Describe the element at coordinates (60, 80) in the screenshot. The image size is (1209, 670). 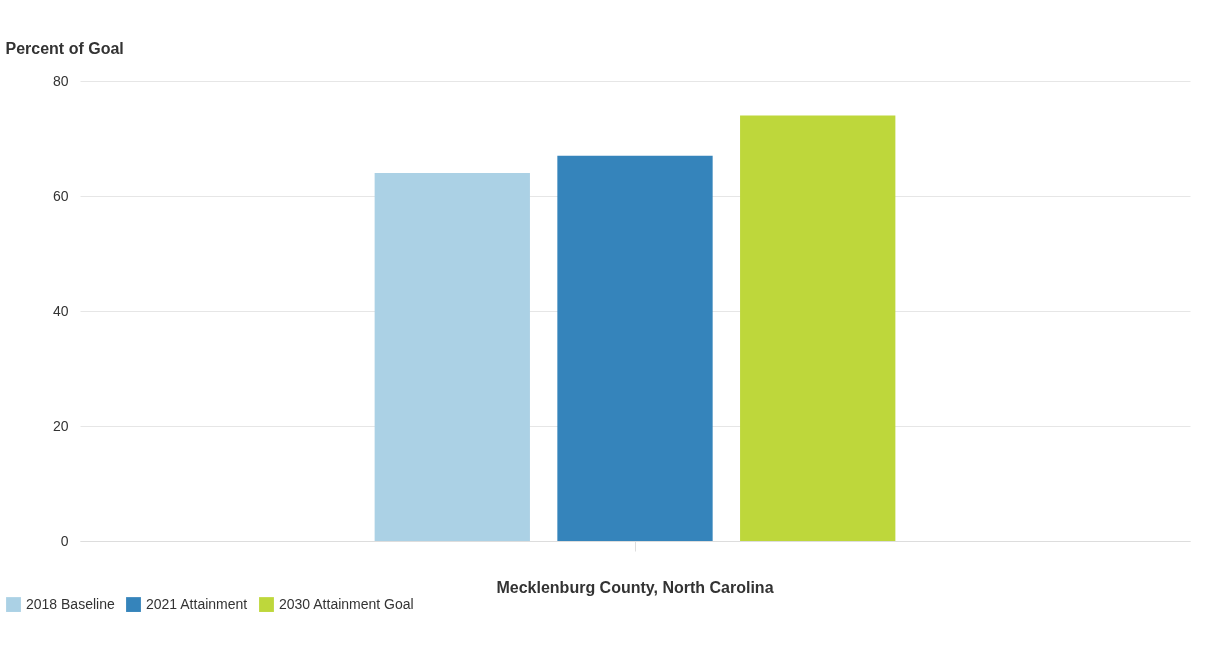
I see `y-tick-label: 80` at that location.